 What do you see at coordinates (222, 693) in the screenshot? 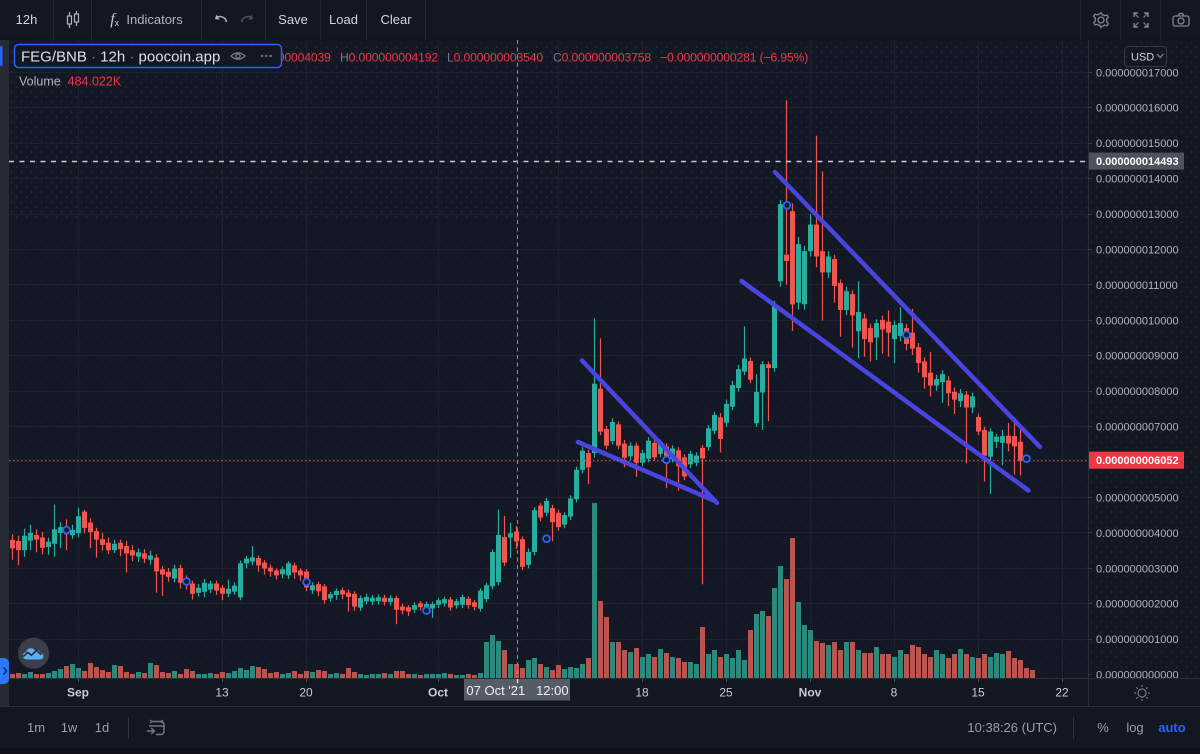
I see `svg-text: 13` at bounding box center [222, 693].